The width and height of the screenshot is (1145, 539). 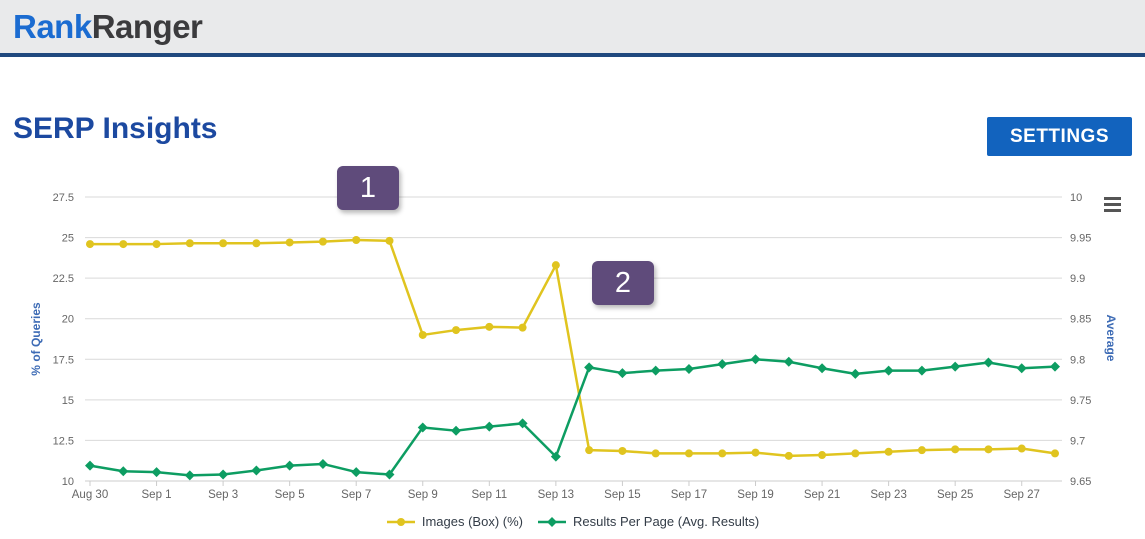 What do you see at coordinates (400, 521) in the screenshot?
I see `legend-marker-yellow-line-icon` at bounding box center [400, 521].